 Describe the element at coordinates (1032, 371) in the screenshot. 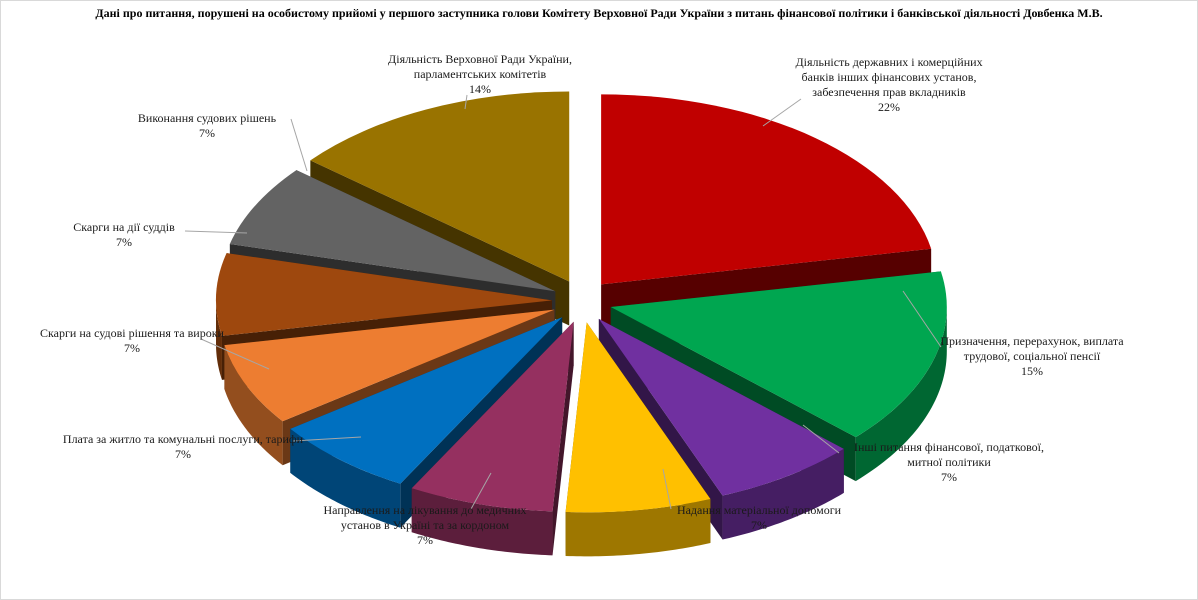

I see `data-label-value: 15%` at that location.